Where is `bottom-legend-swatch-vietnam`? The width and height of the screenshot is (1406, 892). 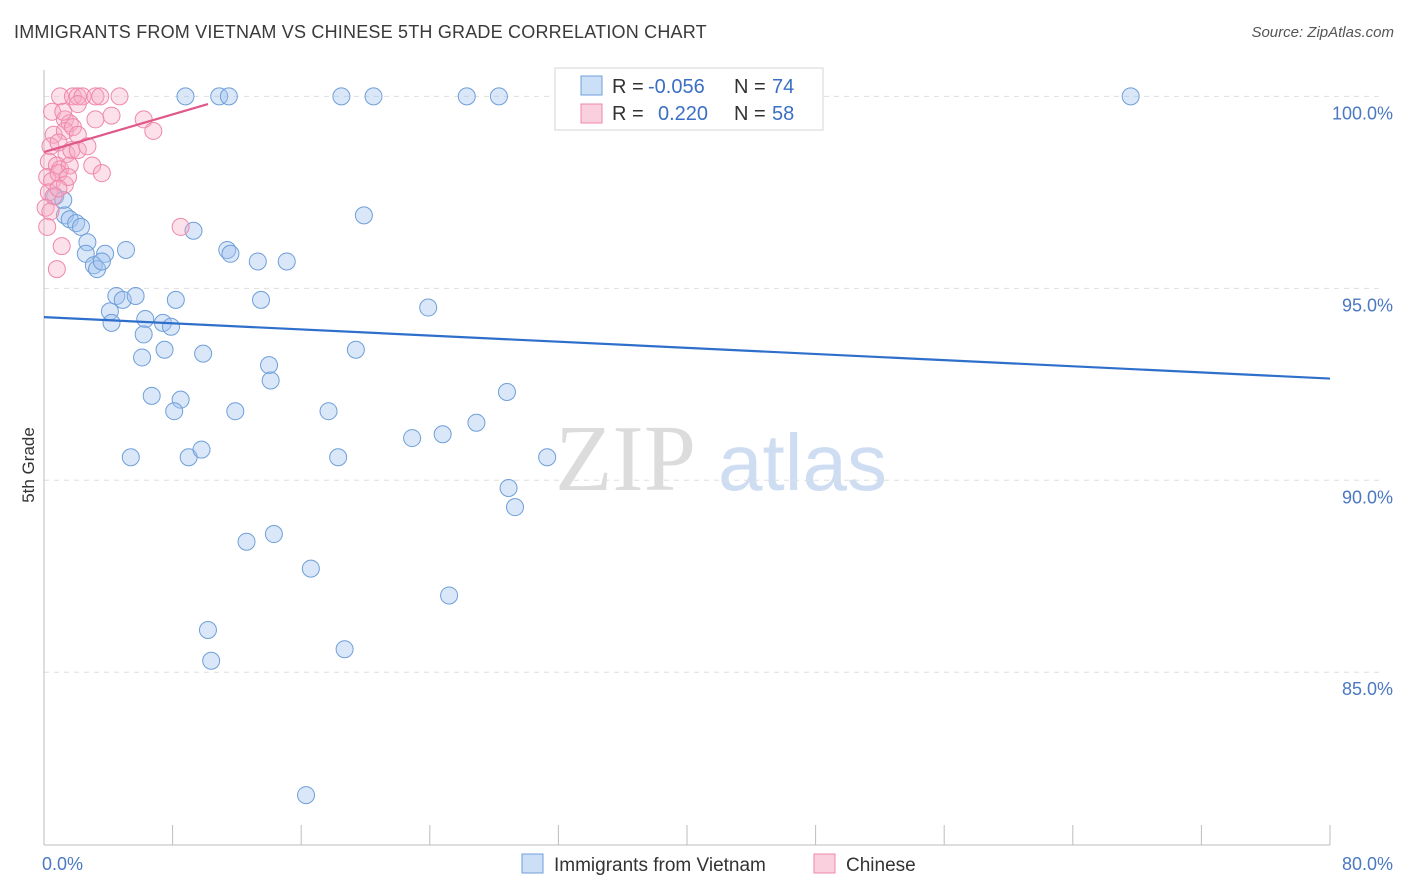 bottom-legend-swatch-vietnam is located at coordinates (532, 863).